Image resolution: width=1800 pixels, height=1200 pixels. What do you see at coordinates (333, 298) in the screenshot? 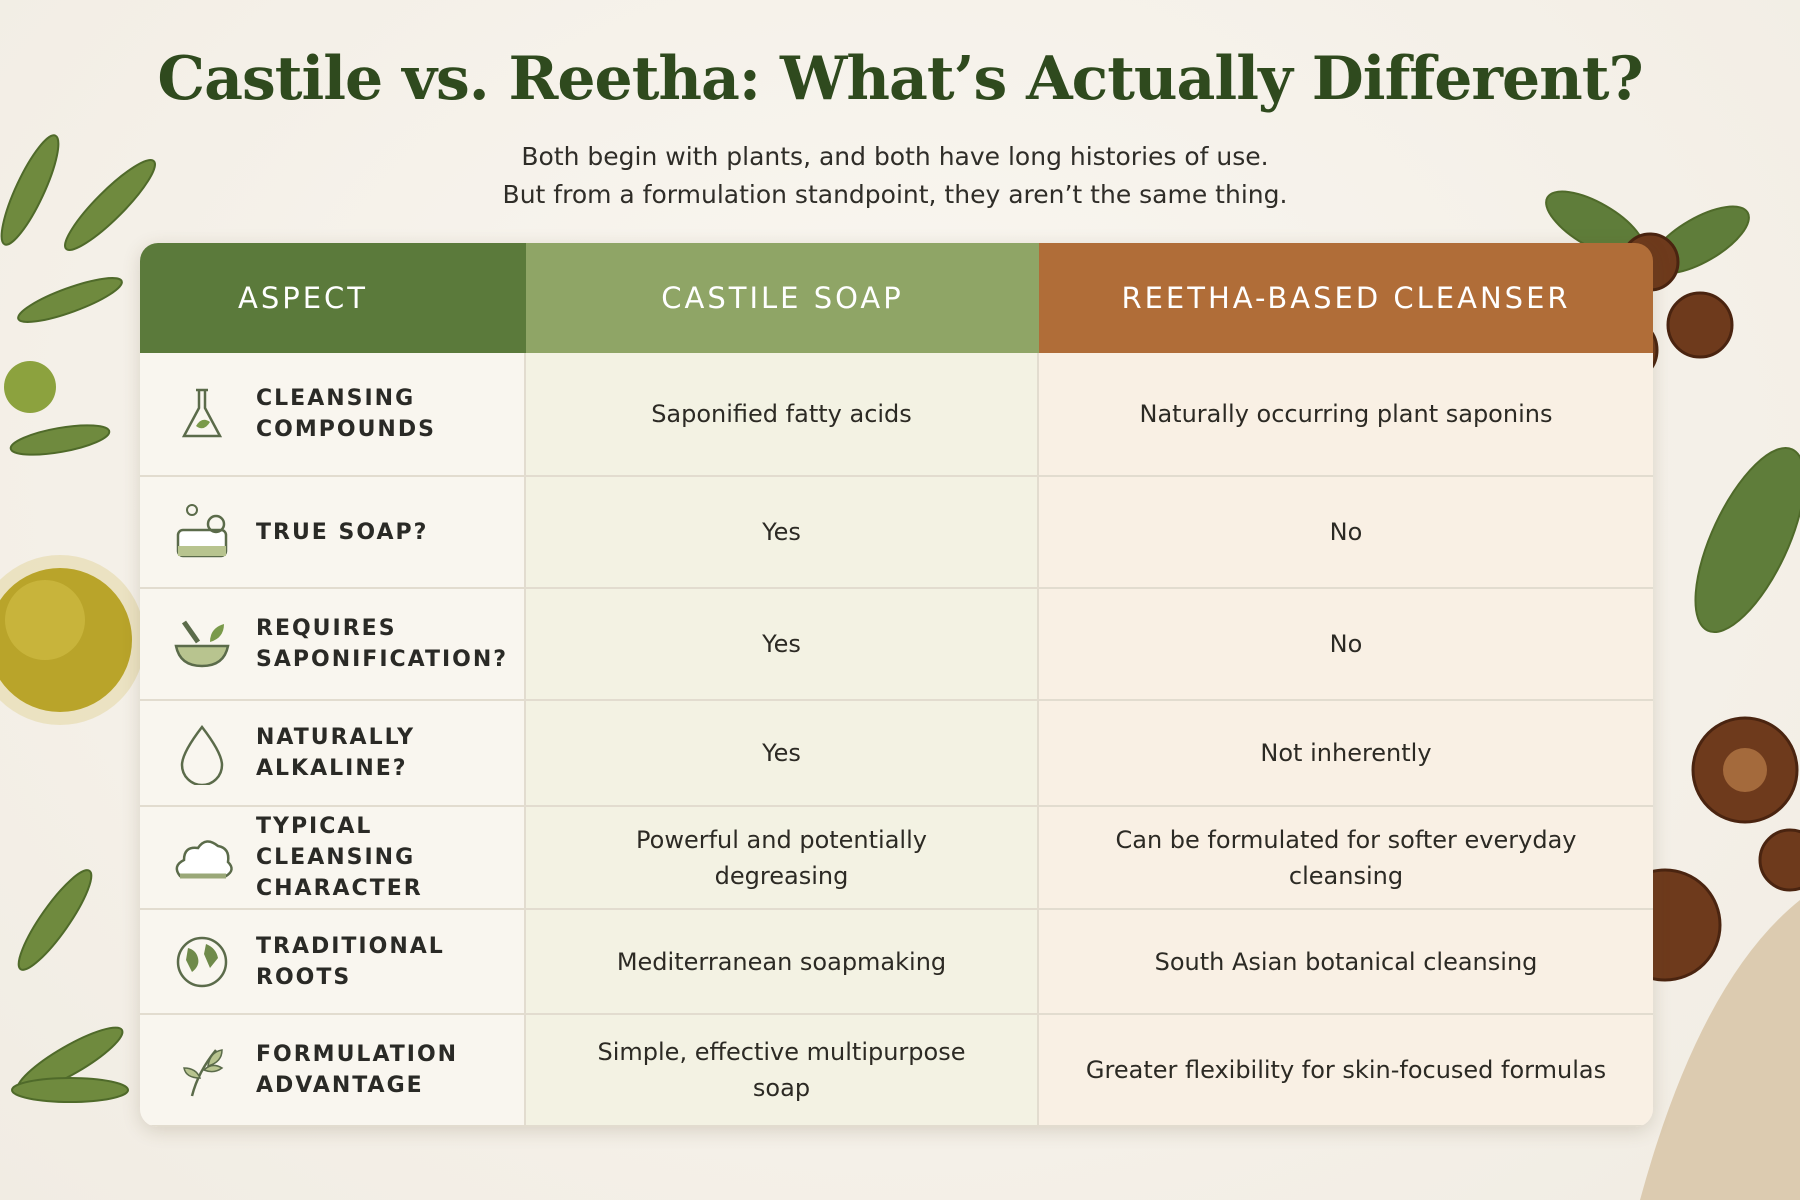
I see `column-header: ASPECT` at bounding box center [333, 298].